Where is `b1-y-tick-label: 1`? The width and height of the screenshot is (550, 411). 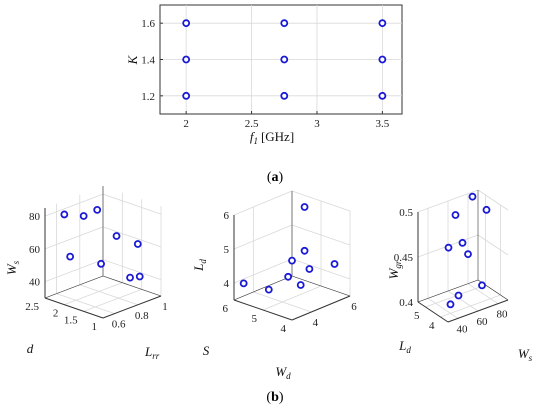 b1-y-tick-label: 1 is located at coordinates (95, 327).